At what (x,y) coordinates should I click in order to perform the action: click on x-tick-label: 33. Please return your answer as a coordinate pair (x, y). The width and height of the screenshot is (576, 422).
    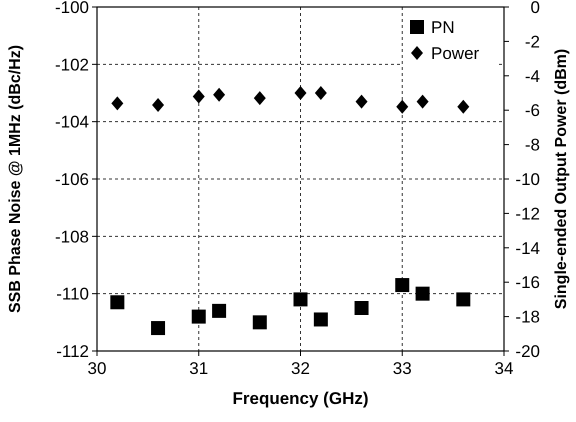
    Looking at the image, I should click on (402, 368).